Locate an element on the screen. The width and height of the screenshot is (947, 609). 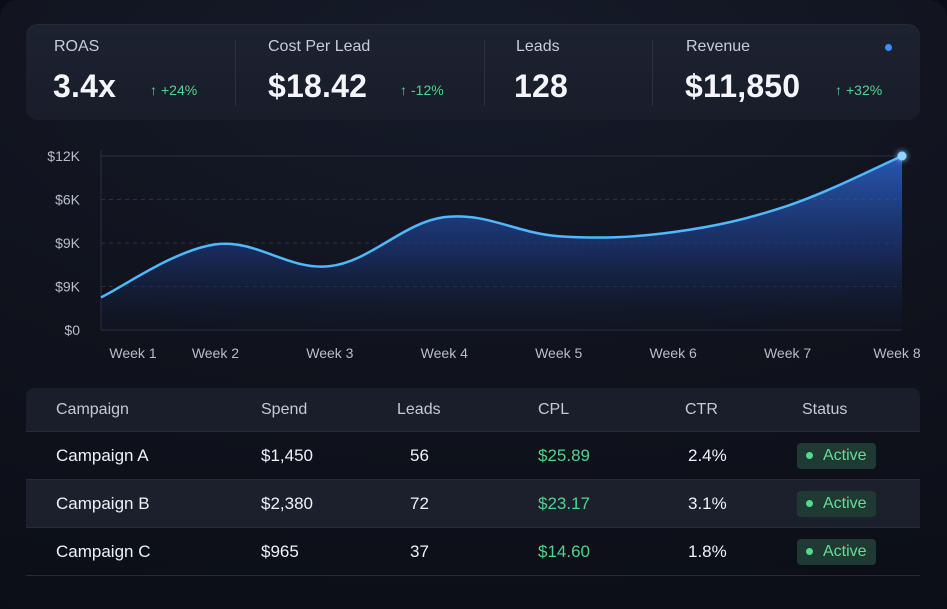
kpi-delta: ↑ -12% is located at coordinates (422, 90).